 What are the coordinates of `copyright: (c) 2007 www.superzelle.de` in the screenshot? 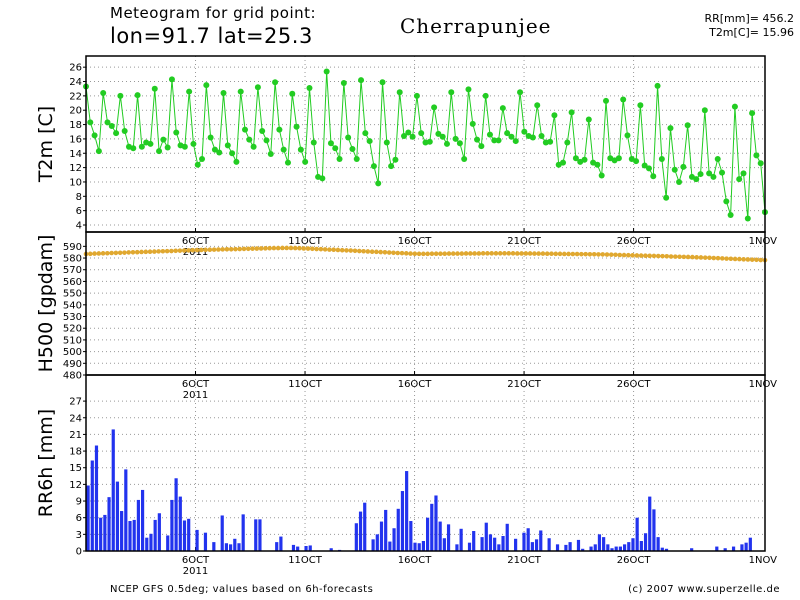 It's located at (704, 589).